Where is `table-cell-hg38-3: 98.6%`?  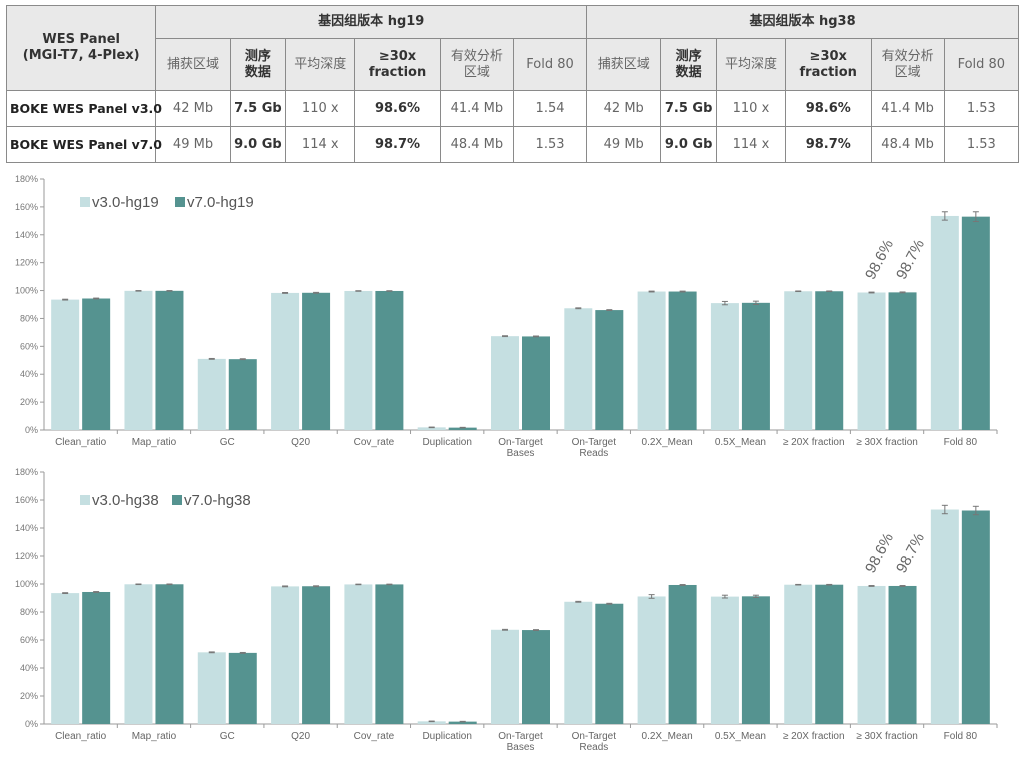
table-cell-hg38-3: 98.6% is located at coordinates (828, 108).